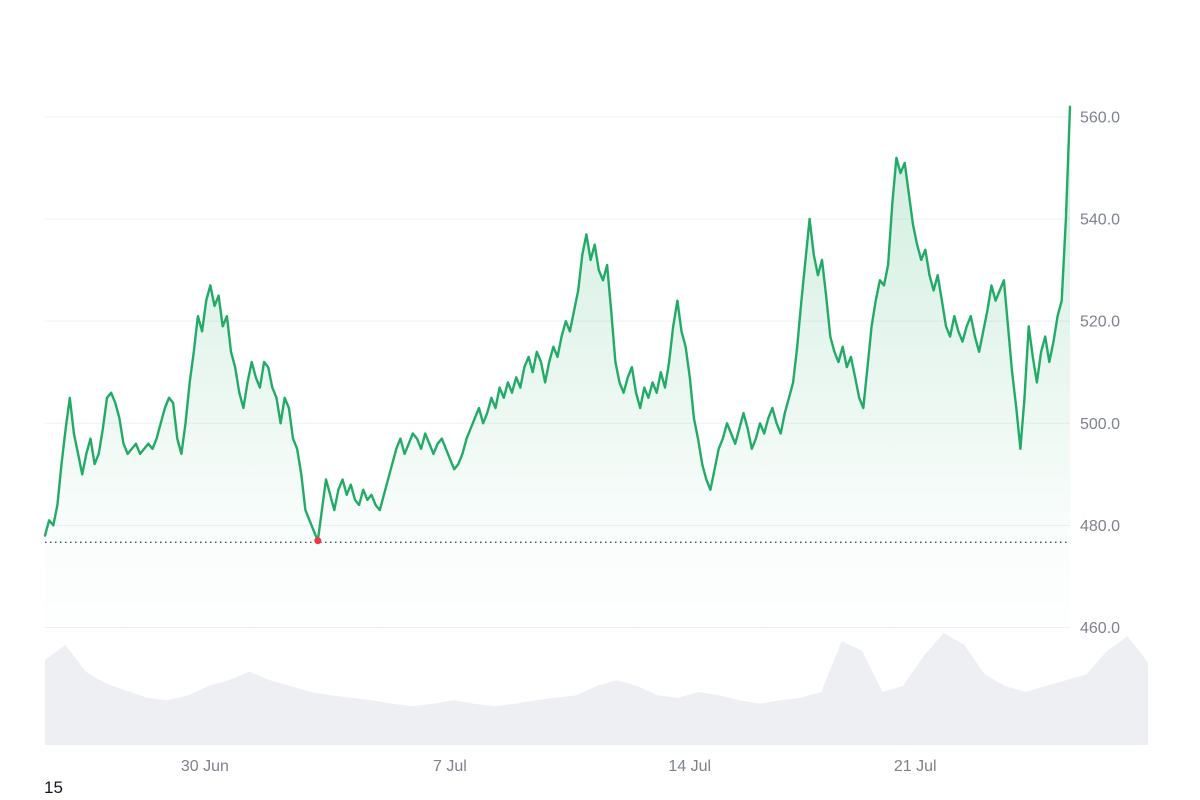 This screenshot has width=1200, height=800. I want to click on time-axis: 30 Jun 7 Jul 14 Jul 21 Jul, so click(559, 766).